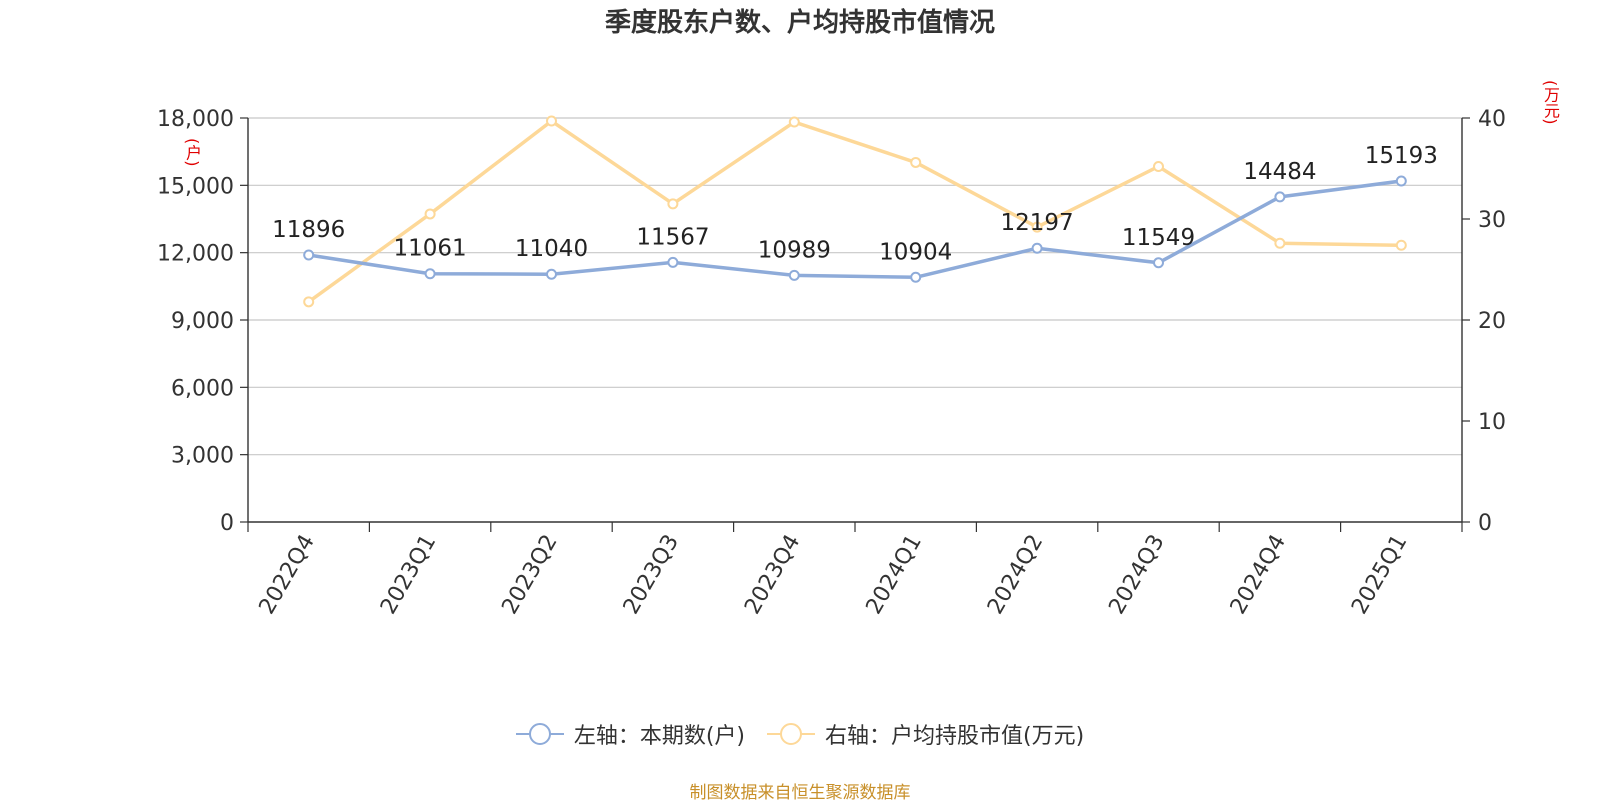 The width and height of the screenshot is (1600, 803). What do you see at coordinates (1015, 575) in the screenshot?
I see `x-axis-tick-label: 2024Q2` at bounding box center [1015, 575].